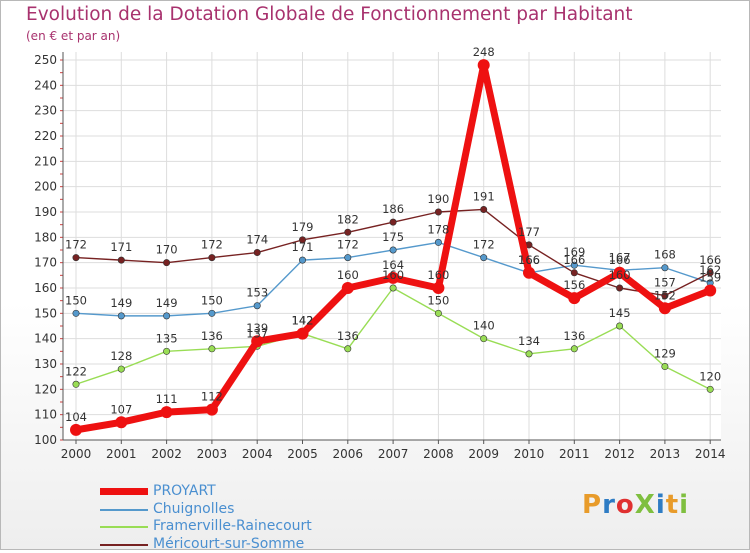 This screenshot has height=553, width=750. Describe the element at coordinates (625, 505) in the screenshot. I see `logo-letter: o` at that location.